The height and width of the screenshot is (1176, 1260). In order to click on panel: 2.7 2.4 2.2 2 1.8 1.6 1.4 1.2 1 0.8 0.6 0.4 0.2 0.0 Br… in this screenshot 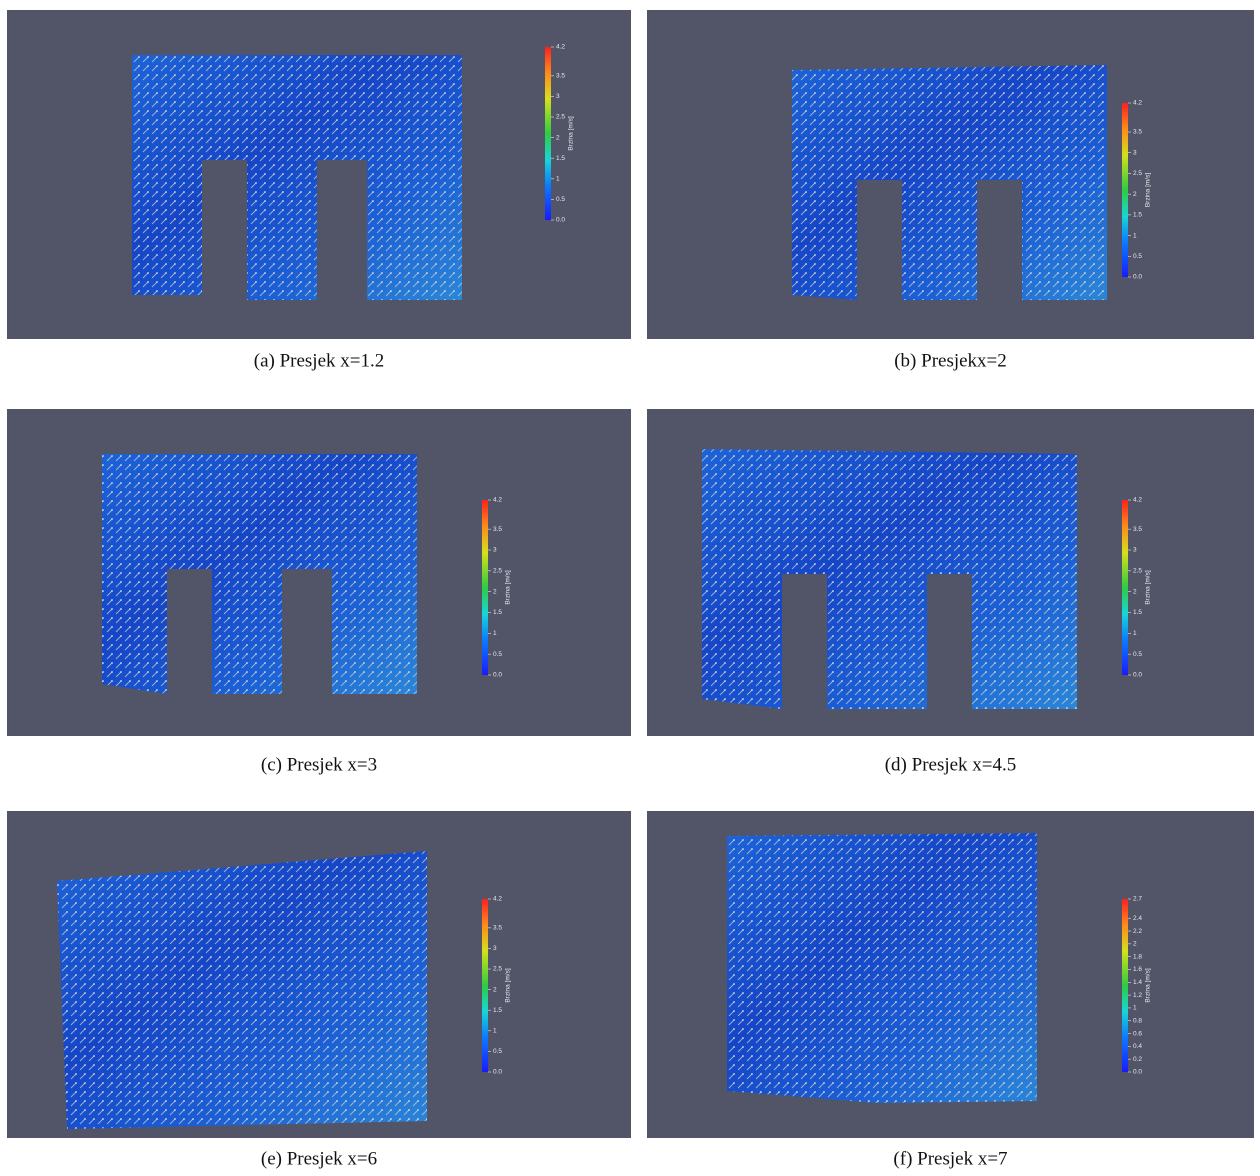, I will do `click(950, 974)`.